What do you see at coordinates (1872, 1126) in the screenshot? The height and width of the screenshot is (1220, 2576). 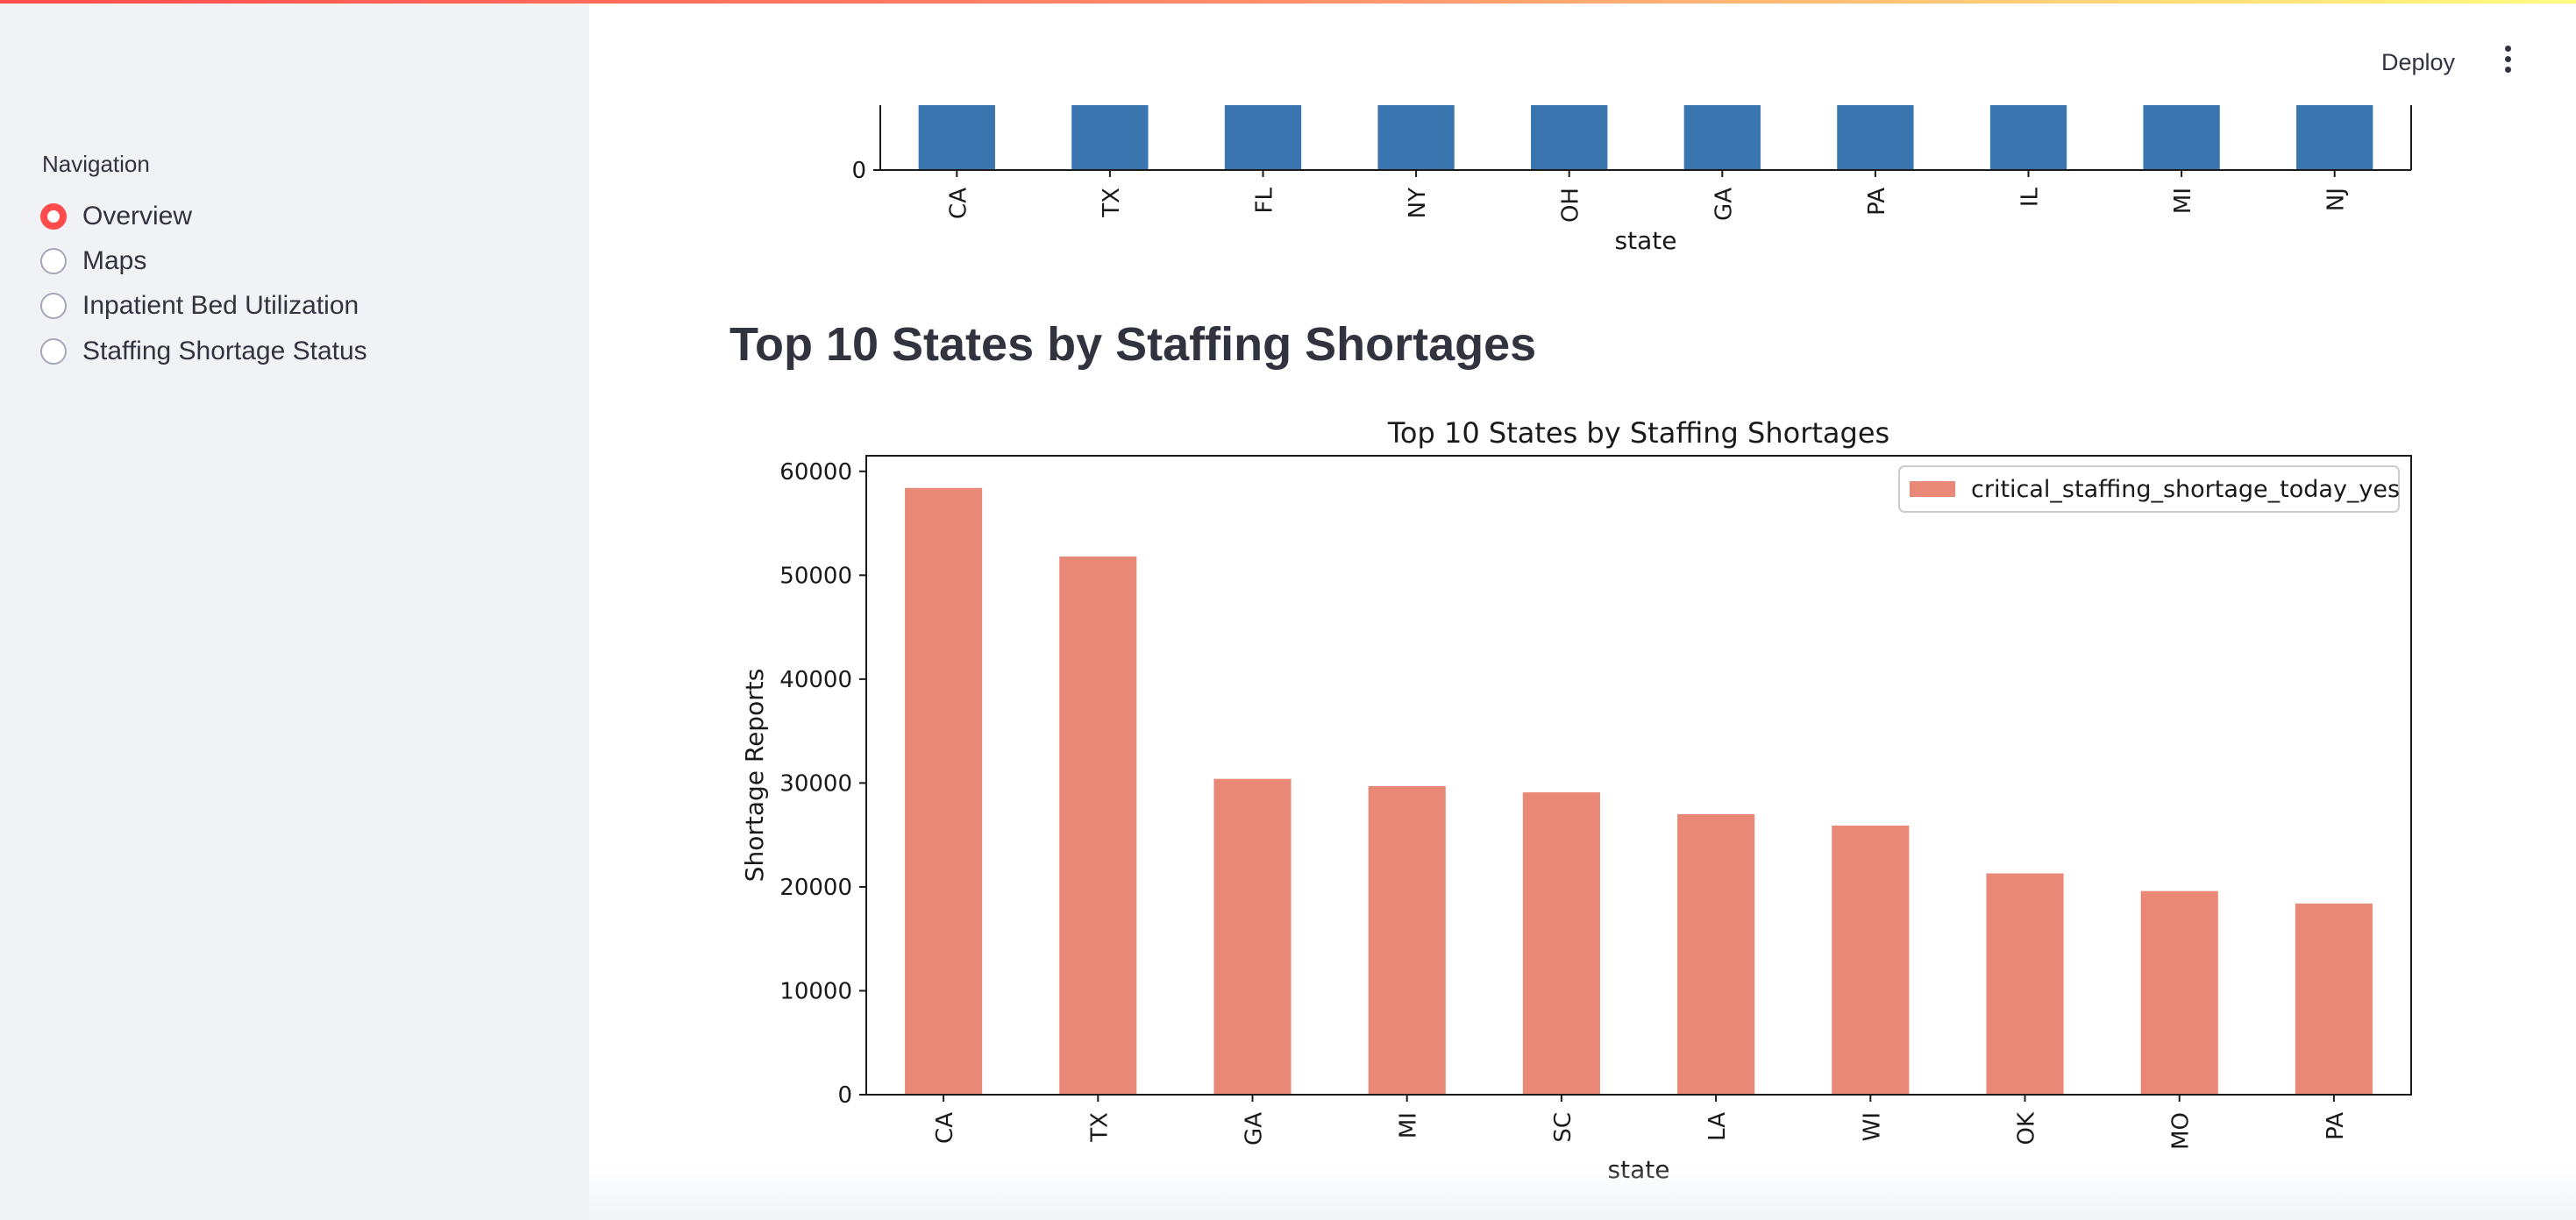 I see `x-tick-label: WI` at bounding box center [1872, 1126].